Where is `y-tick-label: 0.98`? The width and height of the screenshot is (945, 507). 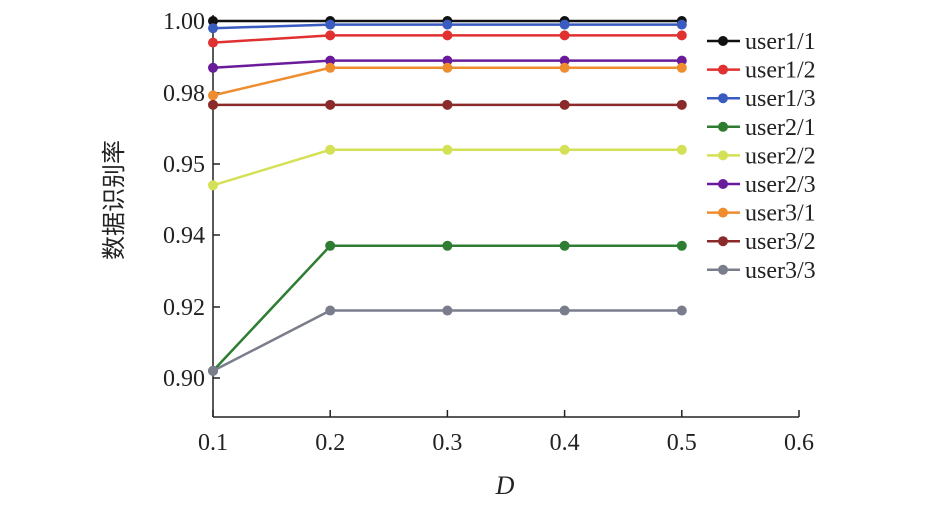
y-tick-label: 0.98 is located at coordinates (184, 94).